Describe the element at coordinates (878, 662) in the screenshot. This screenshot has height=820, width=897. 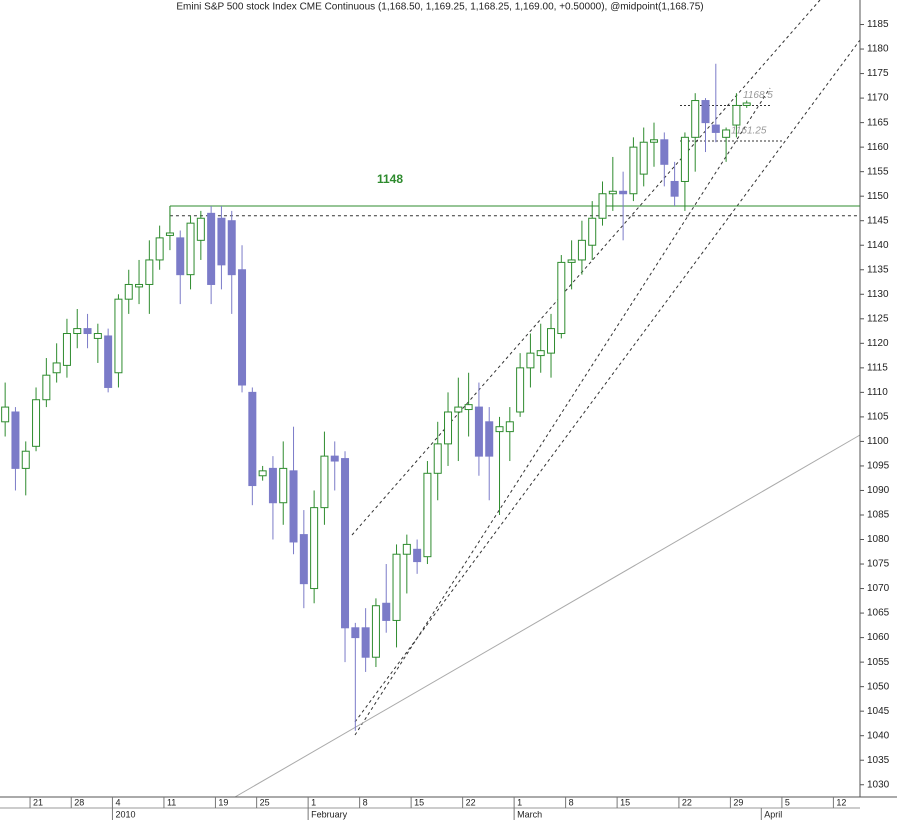
I see `y-tick-label: 1055` at that location.